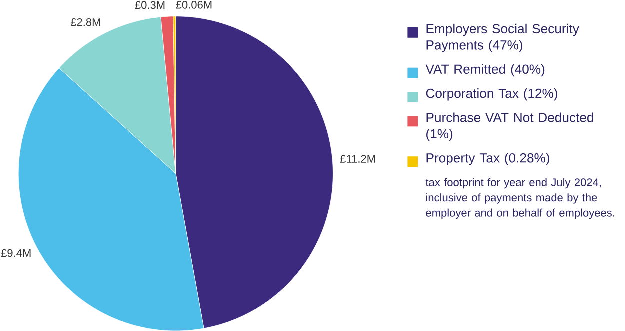 This screenshot has height=331, width=625. Describe the element at coordinates (150, 5) in the screenshot. I see `data-label: £0.3M` at that location.